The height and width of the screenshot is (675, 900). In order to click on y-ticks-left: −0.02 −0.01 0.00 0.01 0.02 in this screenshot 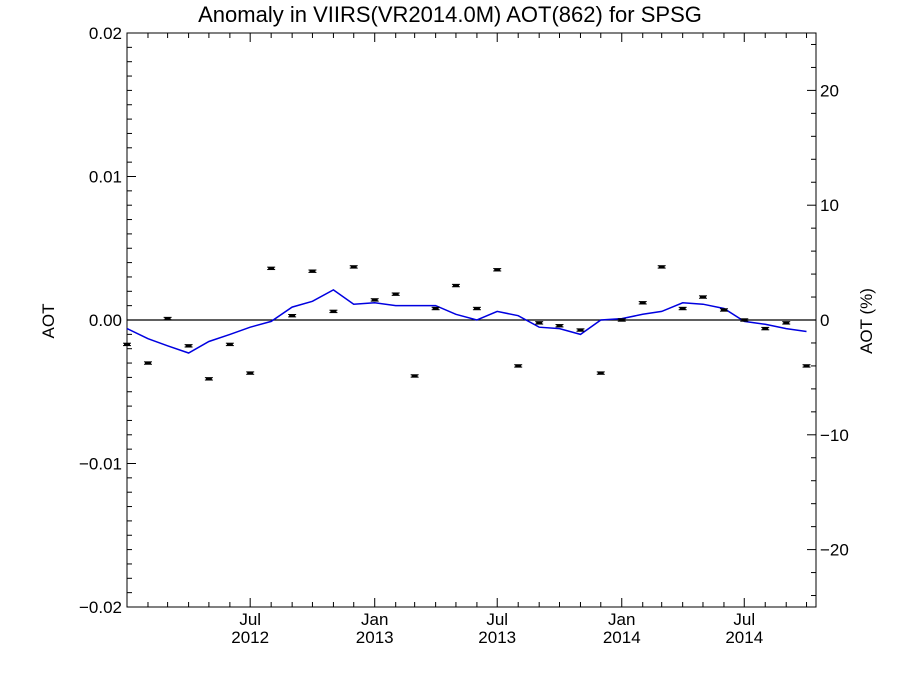, I will do `click(107, 320)`.